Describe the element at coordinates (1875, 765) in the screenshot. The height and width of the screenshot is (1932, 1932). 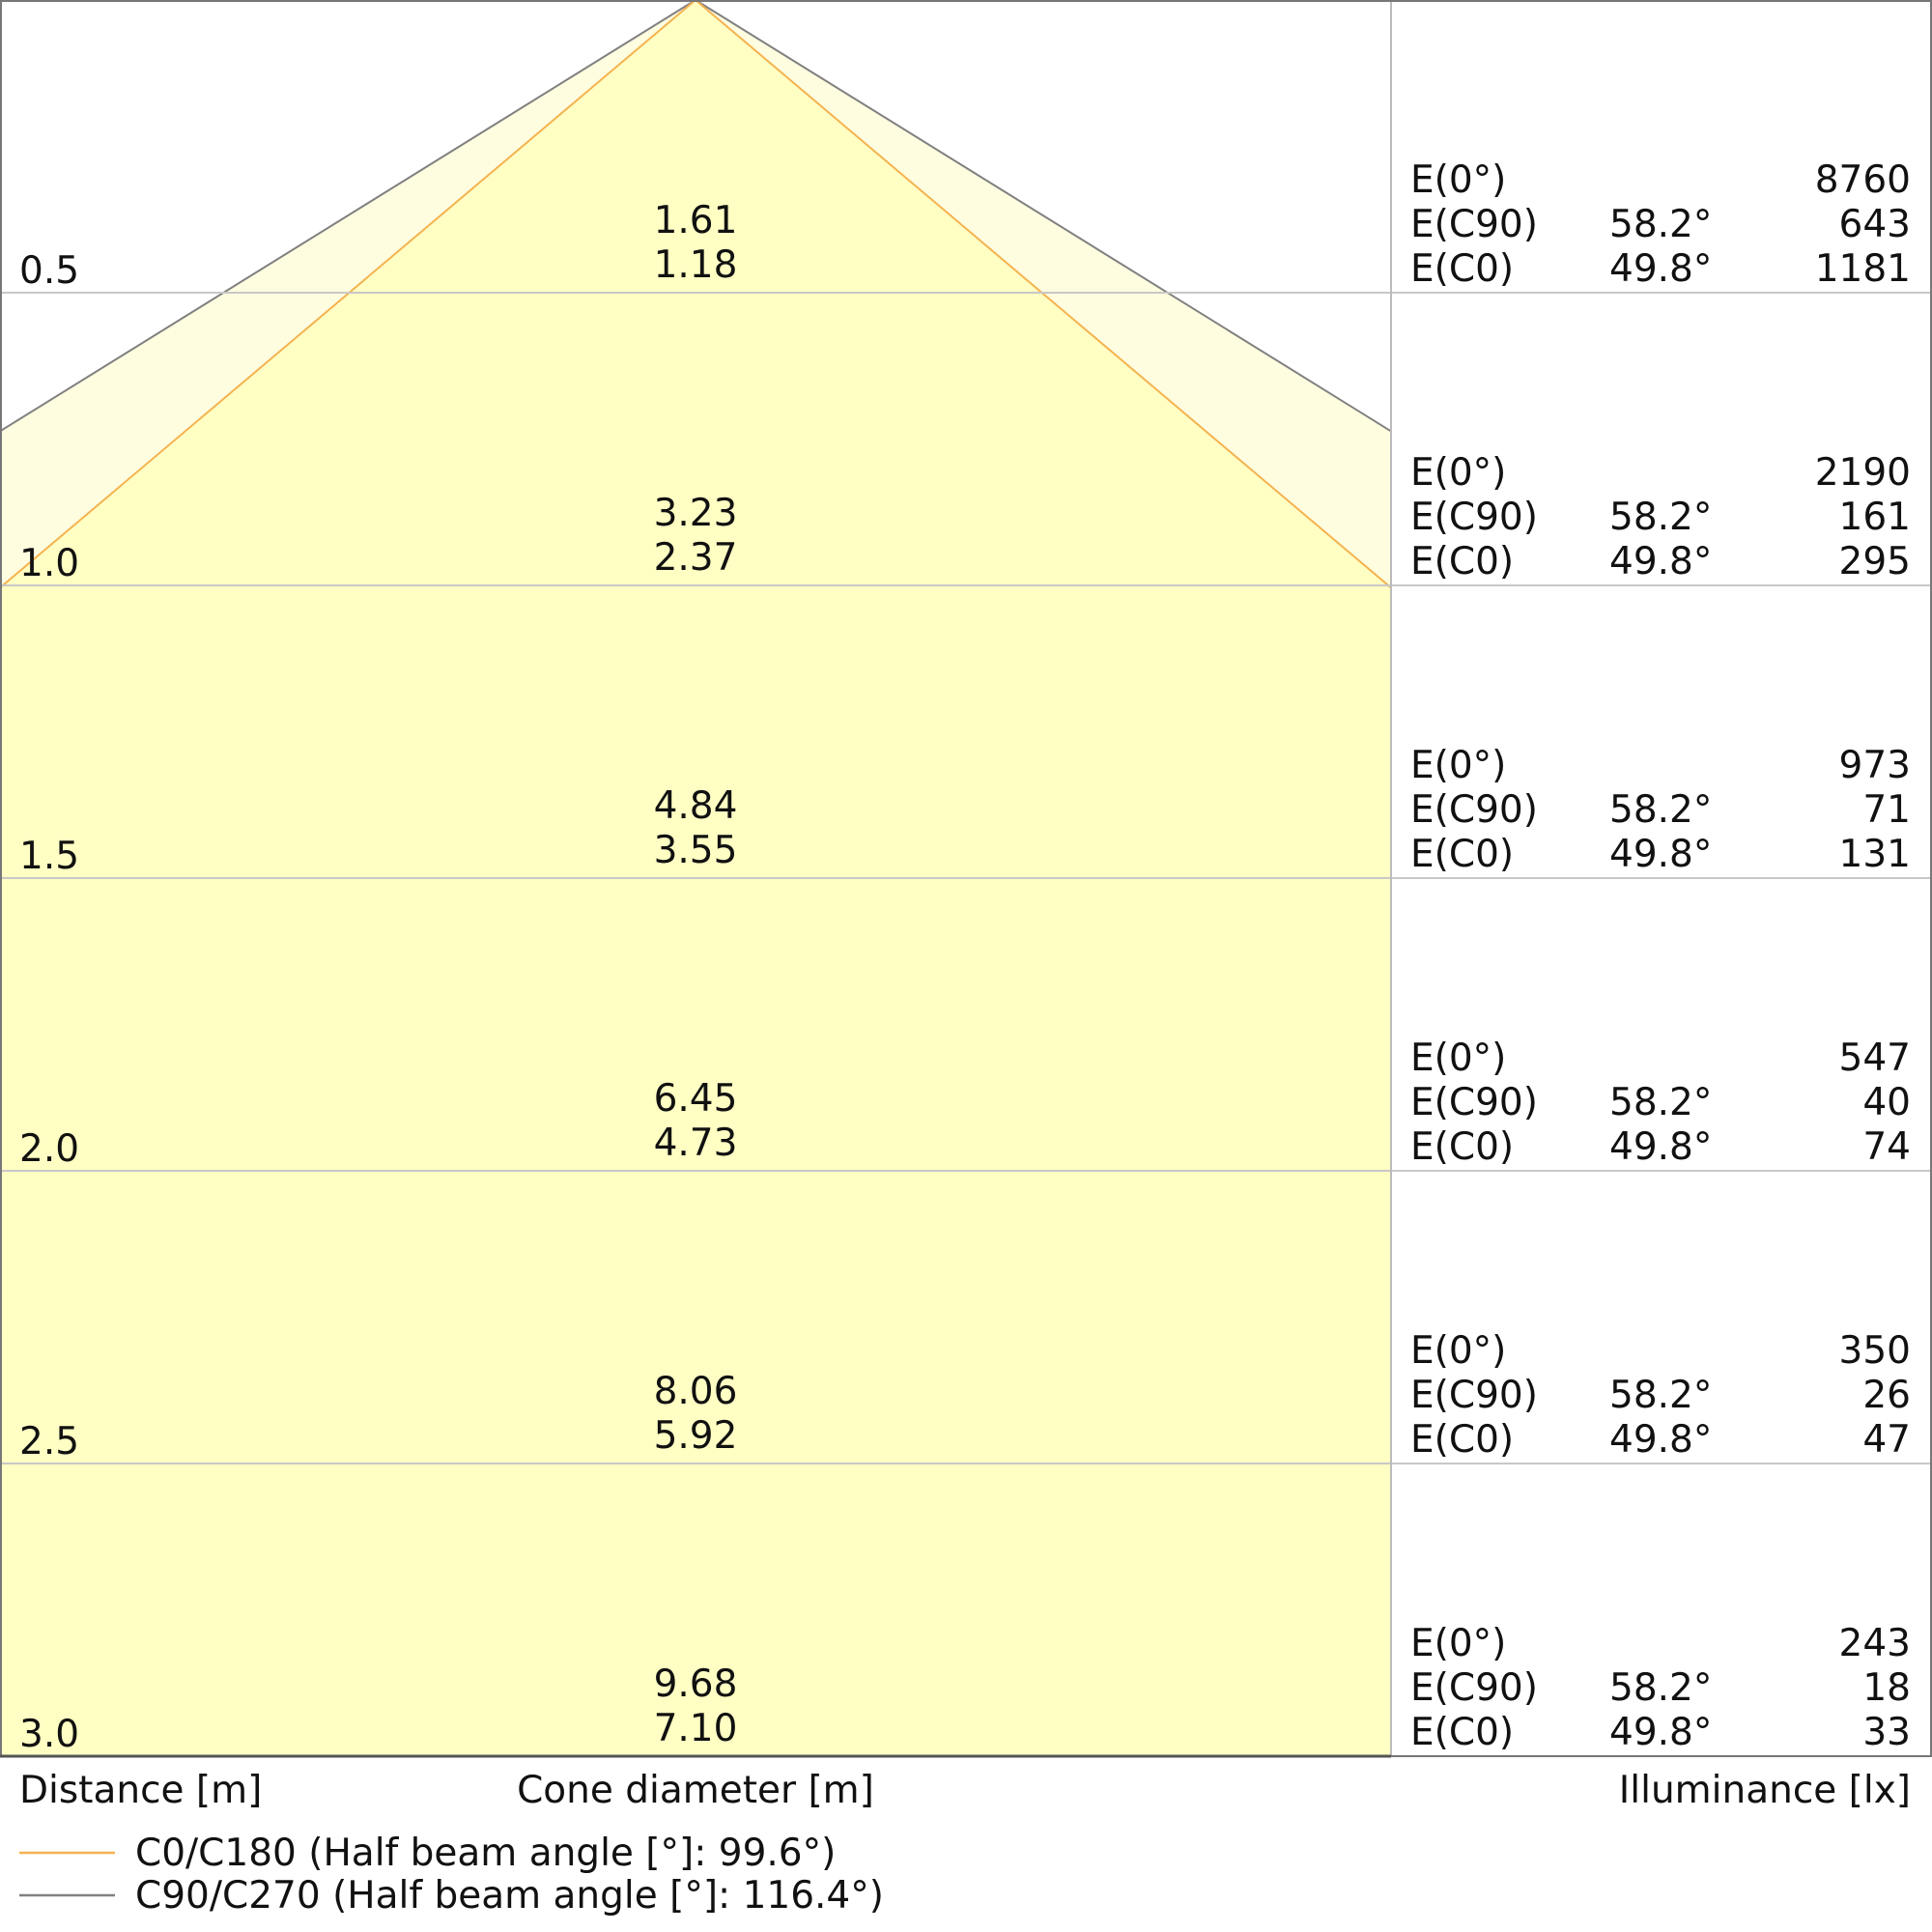
I see `e0-value: 973` at that location.